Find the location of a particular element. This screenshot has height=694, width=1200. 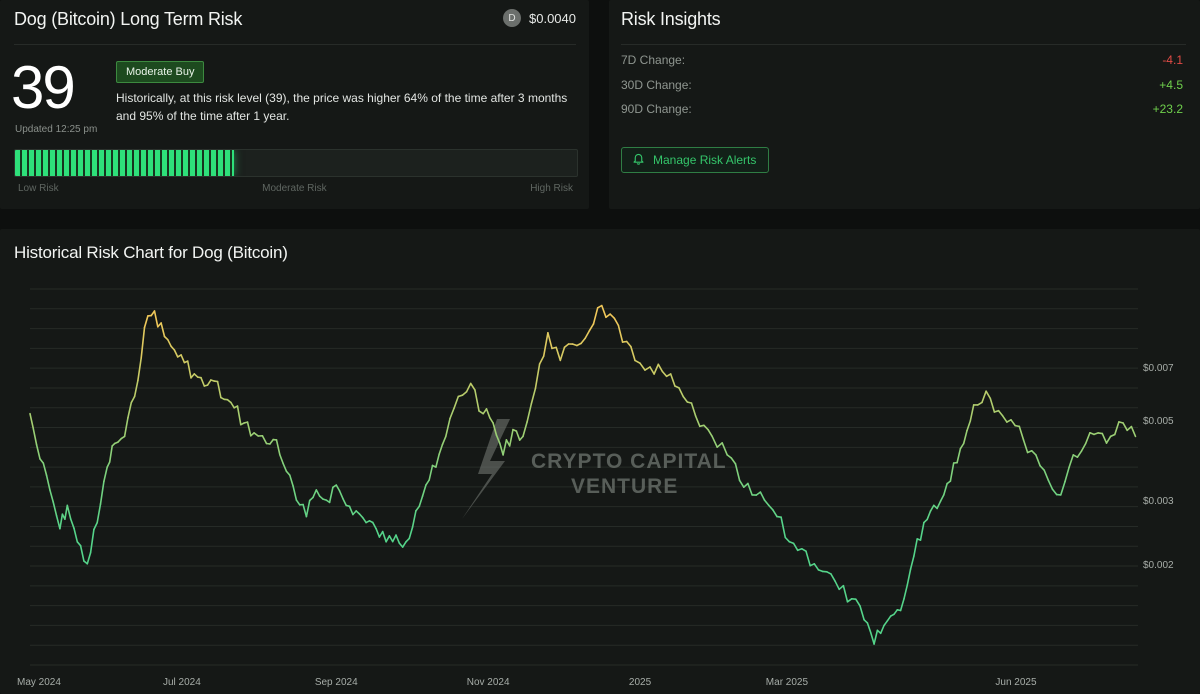

risk-meter is located at coordinates (296, 163).